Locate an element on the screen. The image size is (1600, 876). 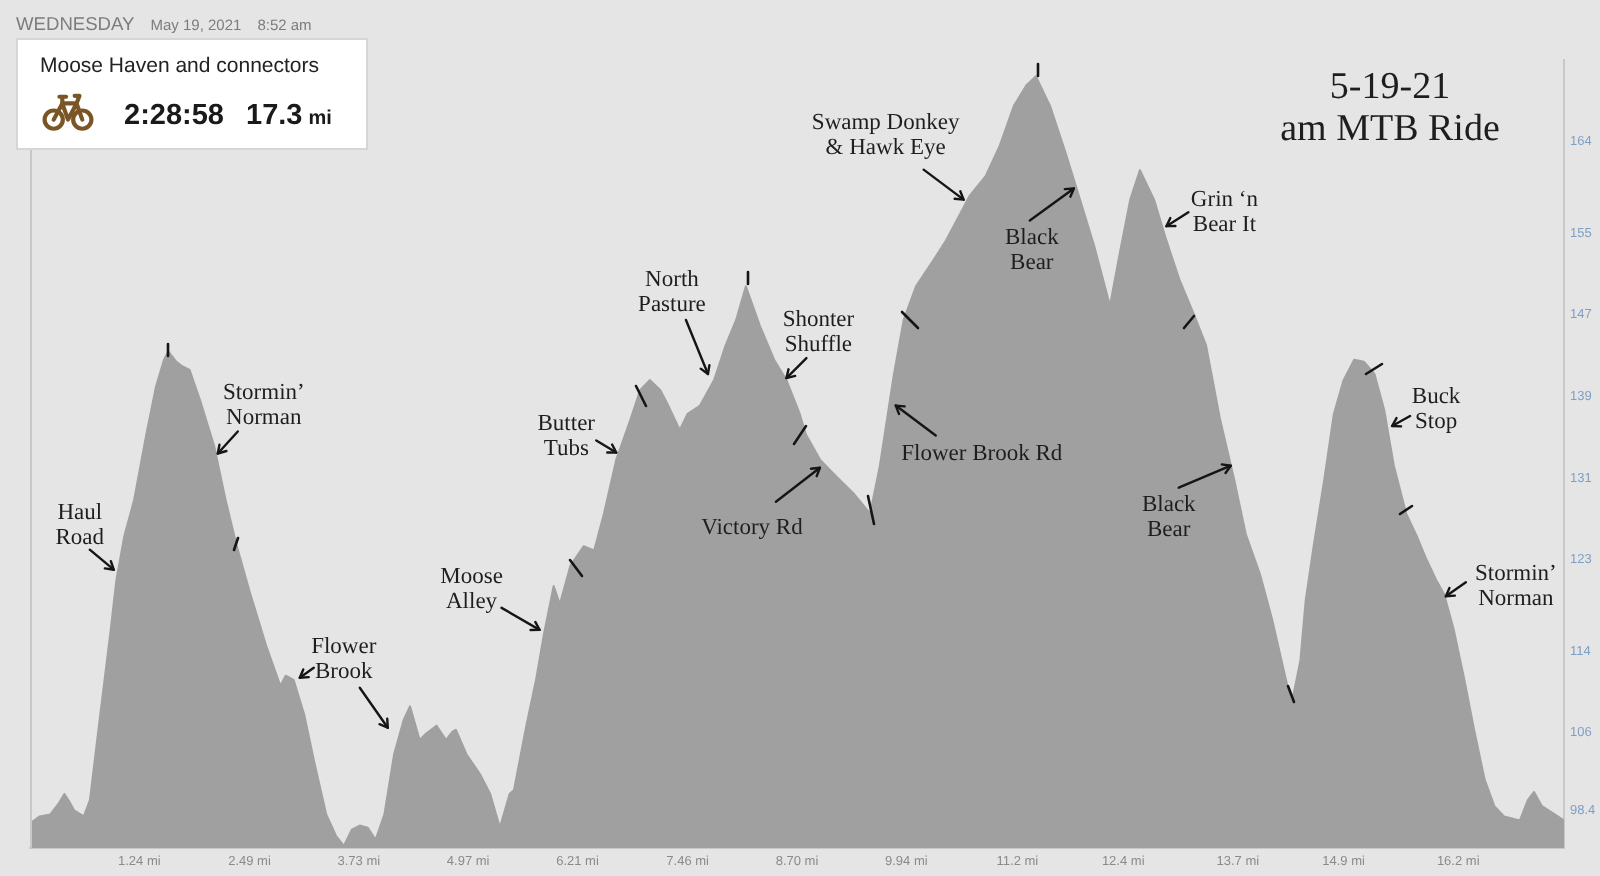
text: am MTB Ride is located at coordinates (1390, 128).